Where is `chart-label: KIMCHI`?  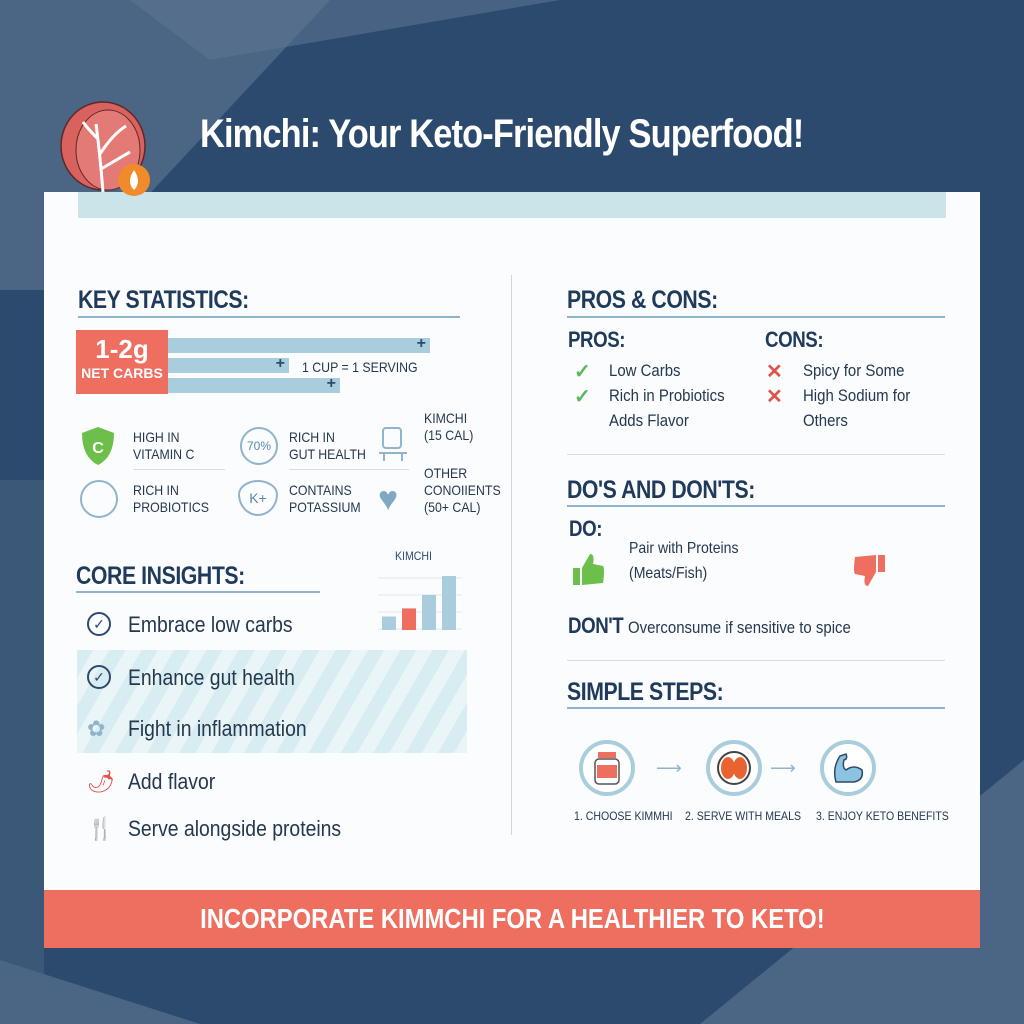 chart-label: KIMCHI is located at coordinates (413, 556).